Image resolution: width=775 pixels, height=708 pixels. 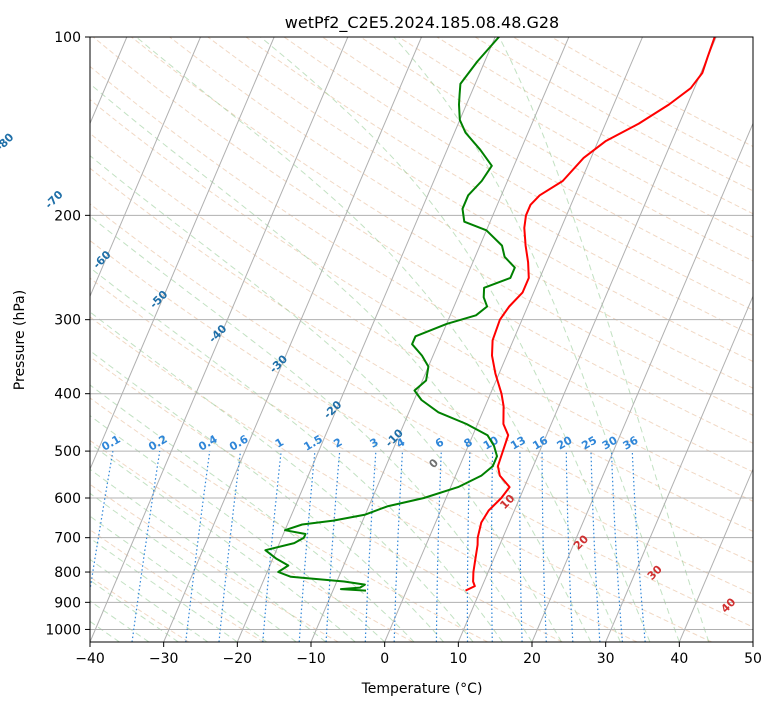 I want to click on mixing-ratio-label: 30, so click(x=610, y=442).